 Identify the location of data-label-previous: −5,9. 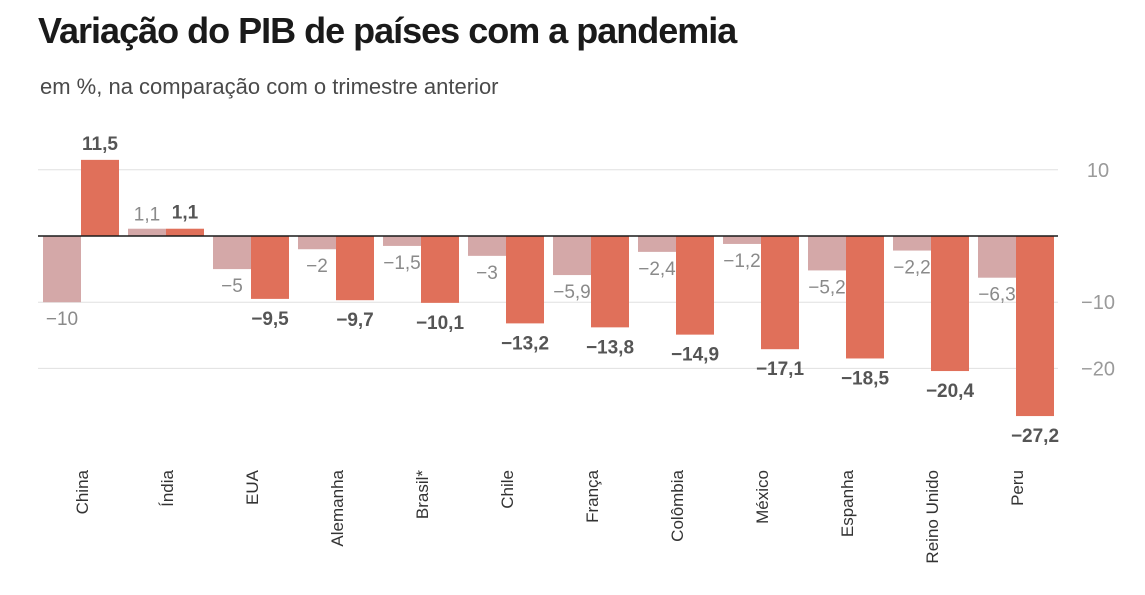
(572, 292).